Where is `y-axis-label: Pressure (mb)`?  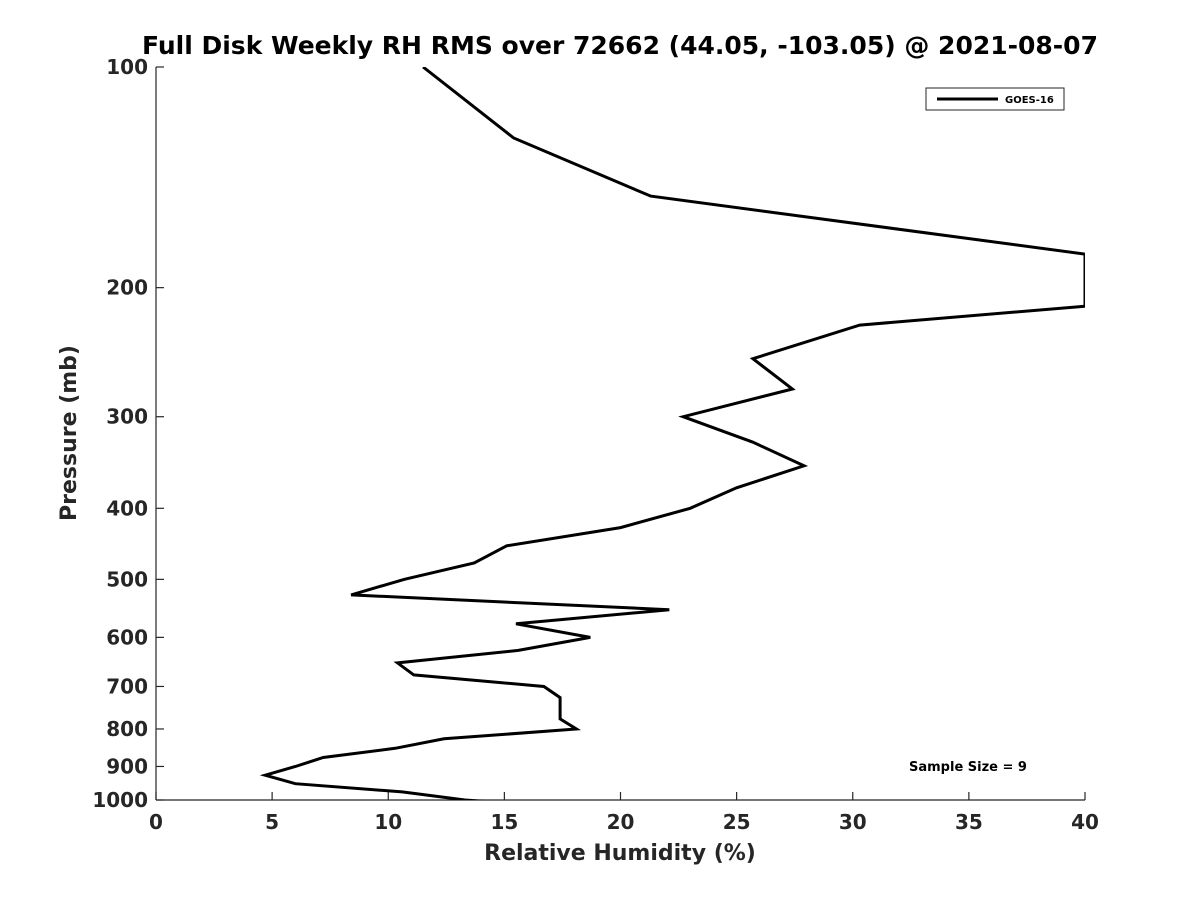
y-axis-label: Pressure (mb) is located at coordinates (69, 433).